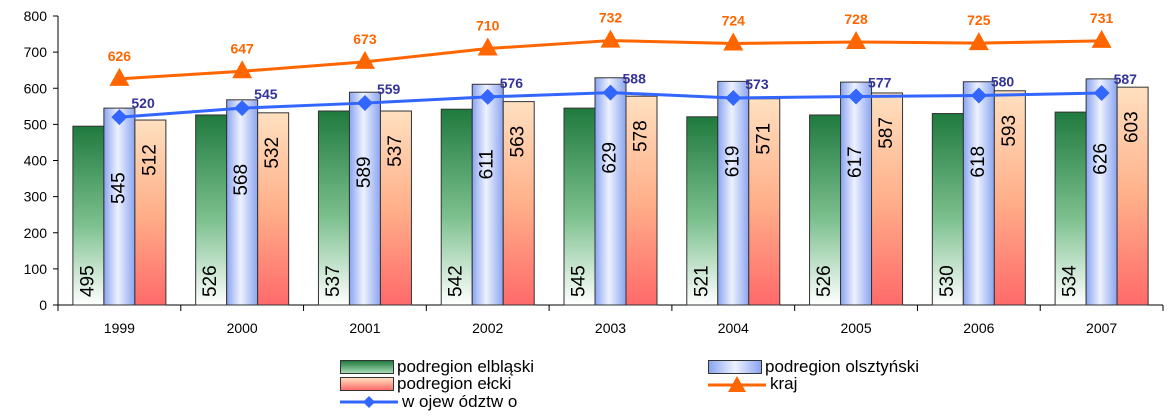 The width and height of the screenshot is (1176, 419). I want to click on bar-olsztynski-label: 618, so click(978, 162).